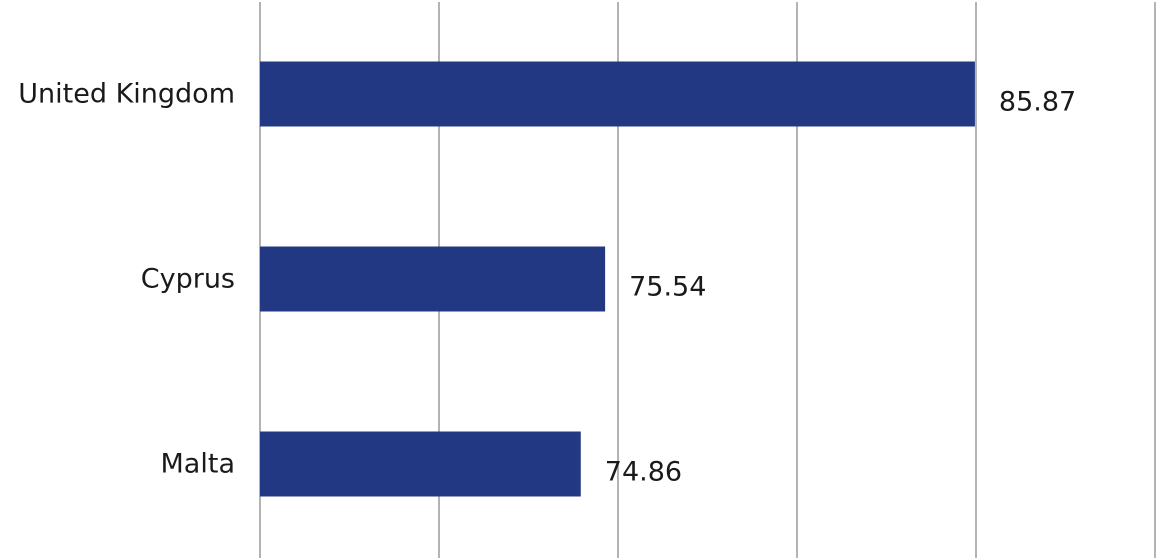  I want to click on value-label: 74.86, so click(643, 472).